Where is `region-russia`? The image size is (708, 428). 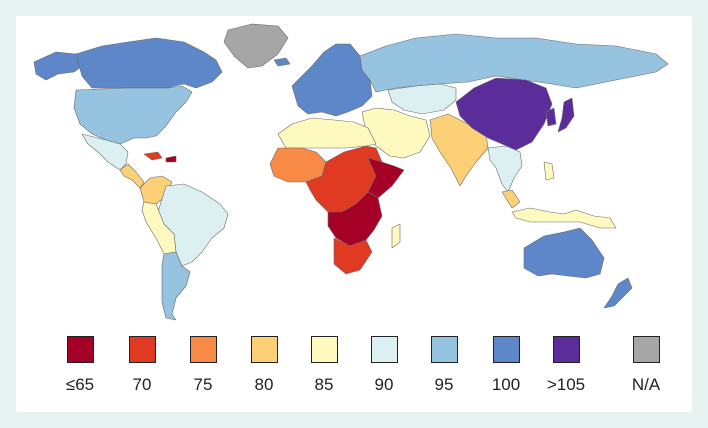
region-russia is located at coordinates (514, 63).